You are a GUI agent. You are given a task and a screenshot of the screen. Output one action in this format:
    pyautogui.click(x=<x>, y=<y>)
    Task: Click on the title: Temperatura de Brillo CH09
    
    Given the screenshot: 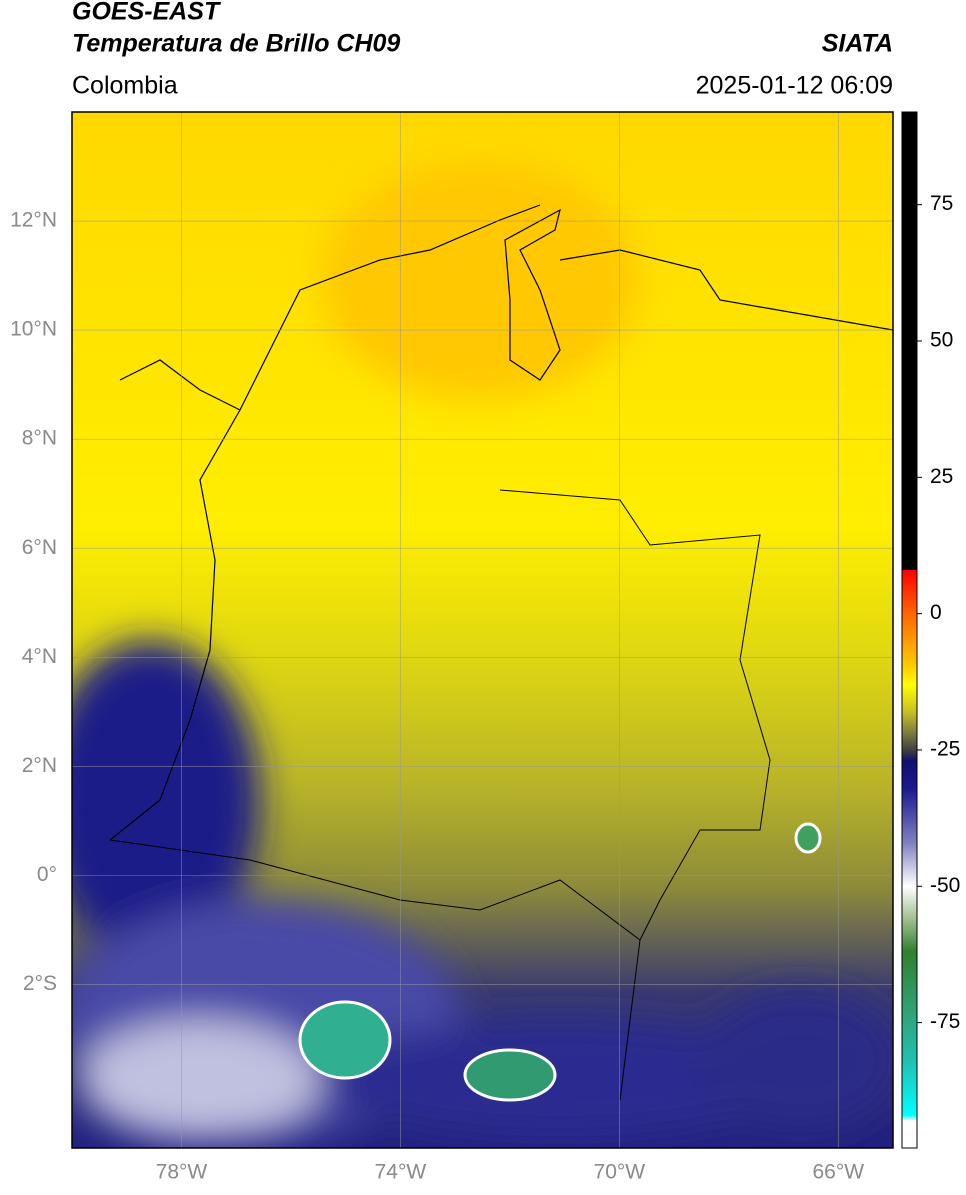 What is the action you would take?
    pyautogui.click(x=236, y=44)
    